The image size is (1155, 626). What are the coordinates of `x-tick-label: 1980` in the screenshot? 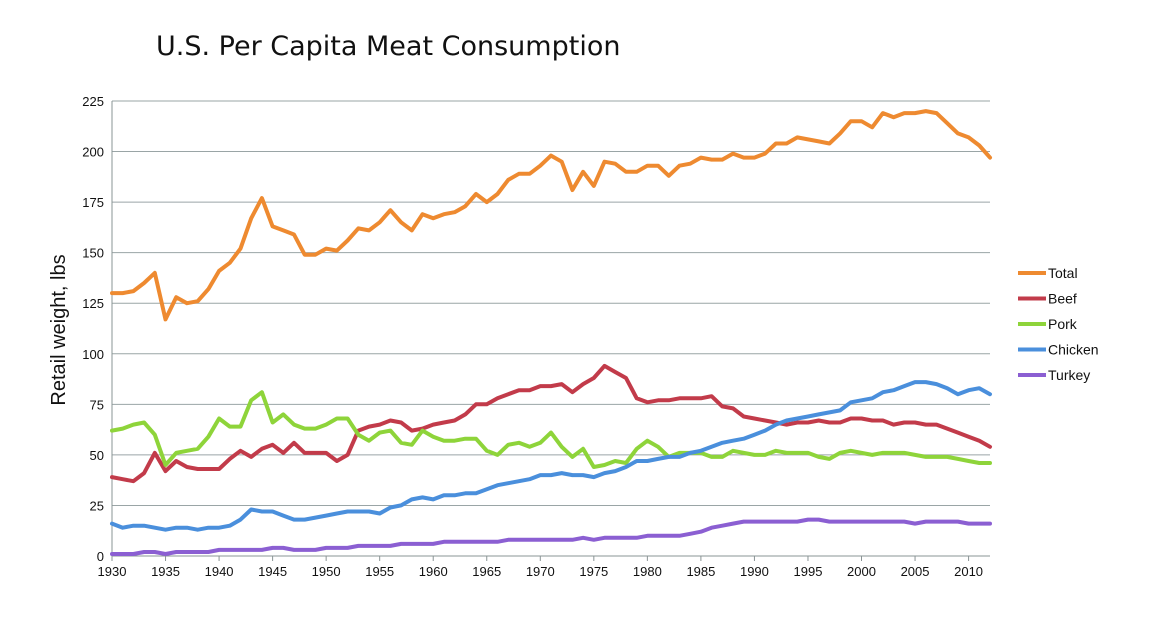 It's located at (647, 571).